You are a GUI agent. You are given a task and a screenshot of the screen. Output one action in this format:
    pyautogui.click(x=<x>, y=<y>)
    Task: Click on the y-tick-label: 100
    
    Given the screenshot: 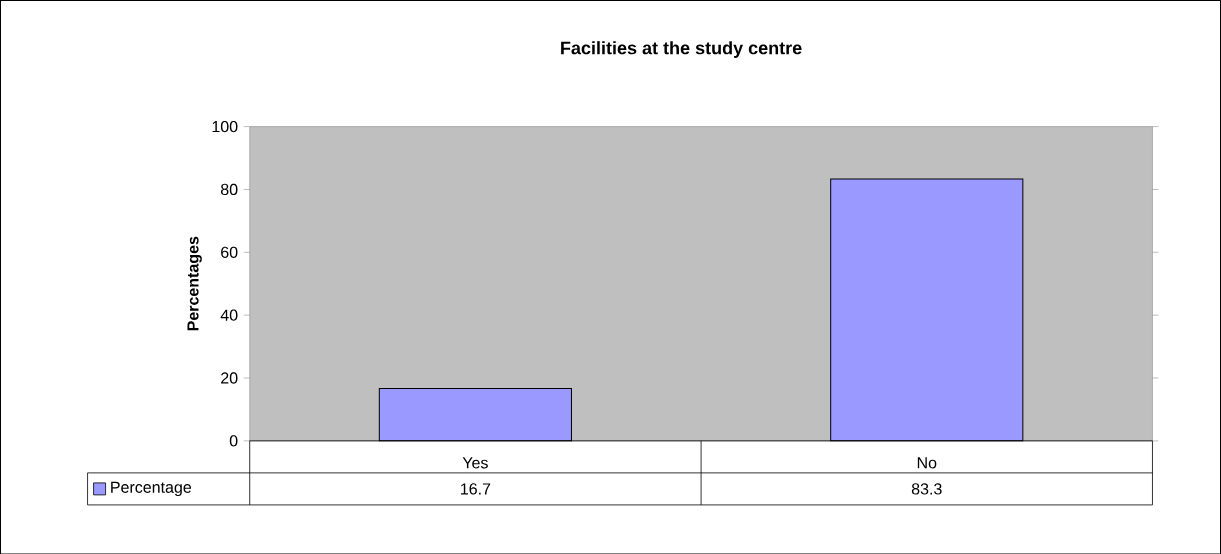 What is the action you would take?
    pyautogui.click(x=225, y=126)
    